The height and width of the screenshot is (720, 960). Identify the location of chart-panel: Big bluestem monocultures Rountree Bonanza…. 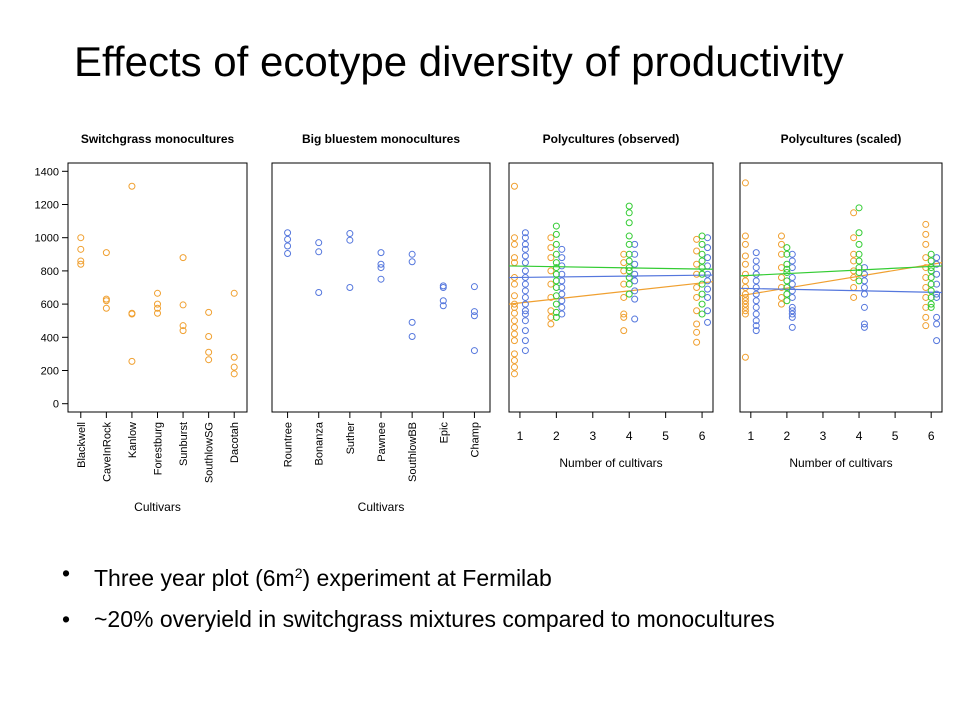
(381, 323).